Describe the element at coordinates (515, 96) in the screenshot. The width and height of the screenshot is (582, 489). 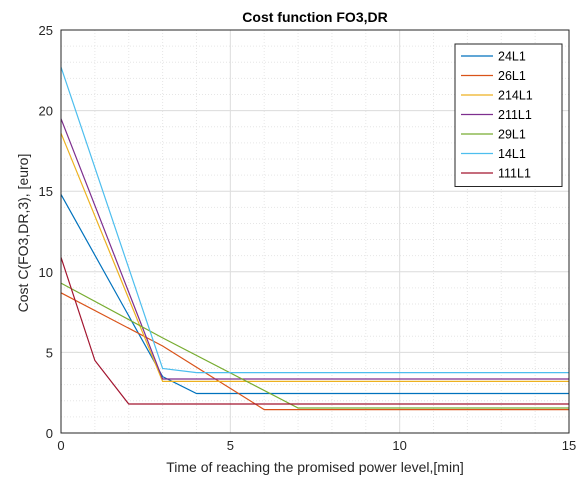
I see `legend-label: 214L1` at that location.